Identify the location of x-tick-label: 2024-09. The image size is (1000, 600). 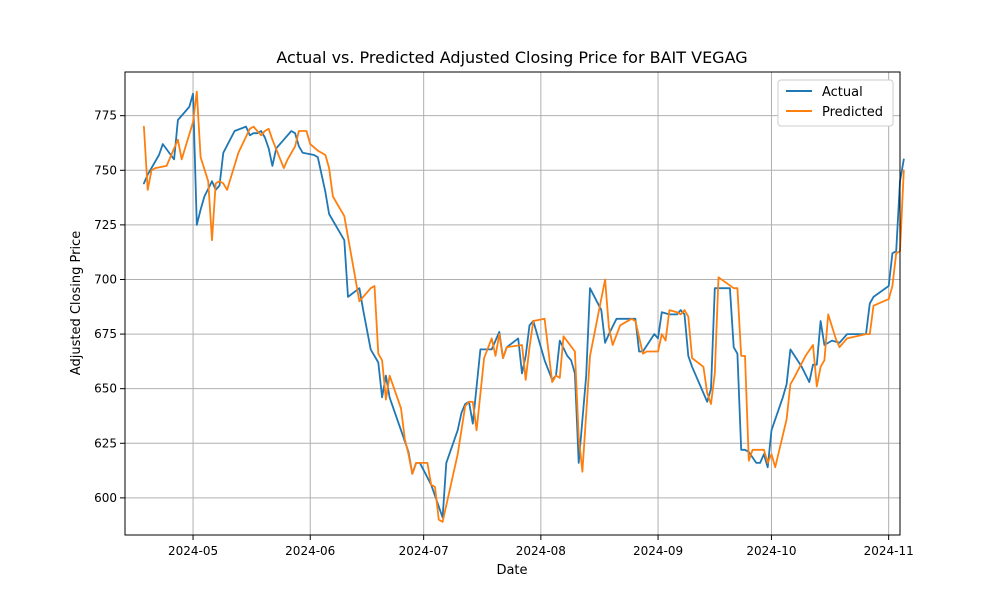
(658, 551).